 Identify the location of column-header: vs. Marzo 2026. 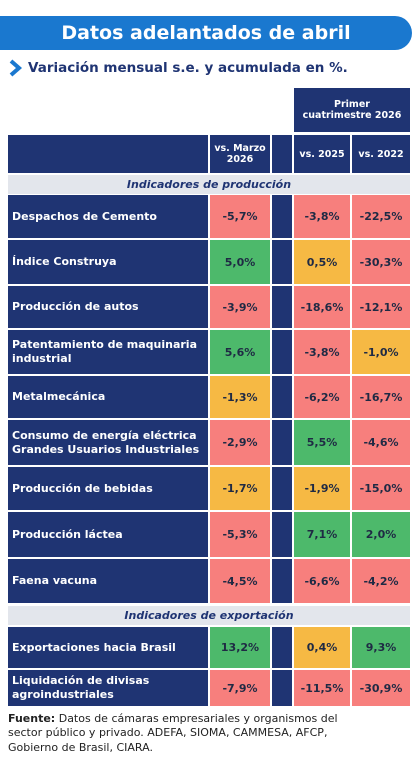
(240, 154).